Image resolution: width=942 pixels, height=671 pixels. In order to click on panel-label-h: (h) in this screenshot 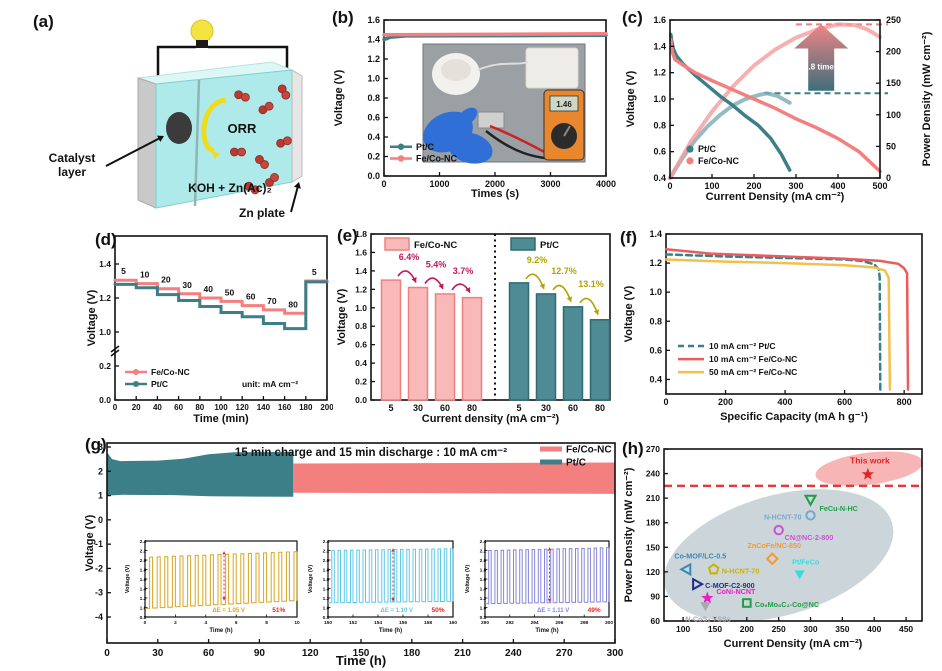, I will do `click(633, 448)`.